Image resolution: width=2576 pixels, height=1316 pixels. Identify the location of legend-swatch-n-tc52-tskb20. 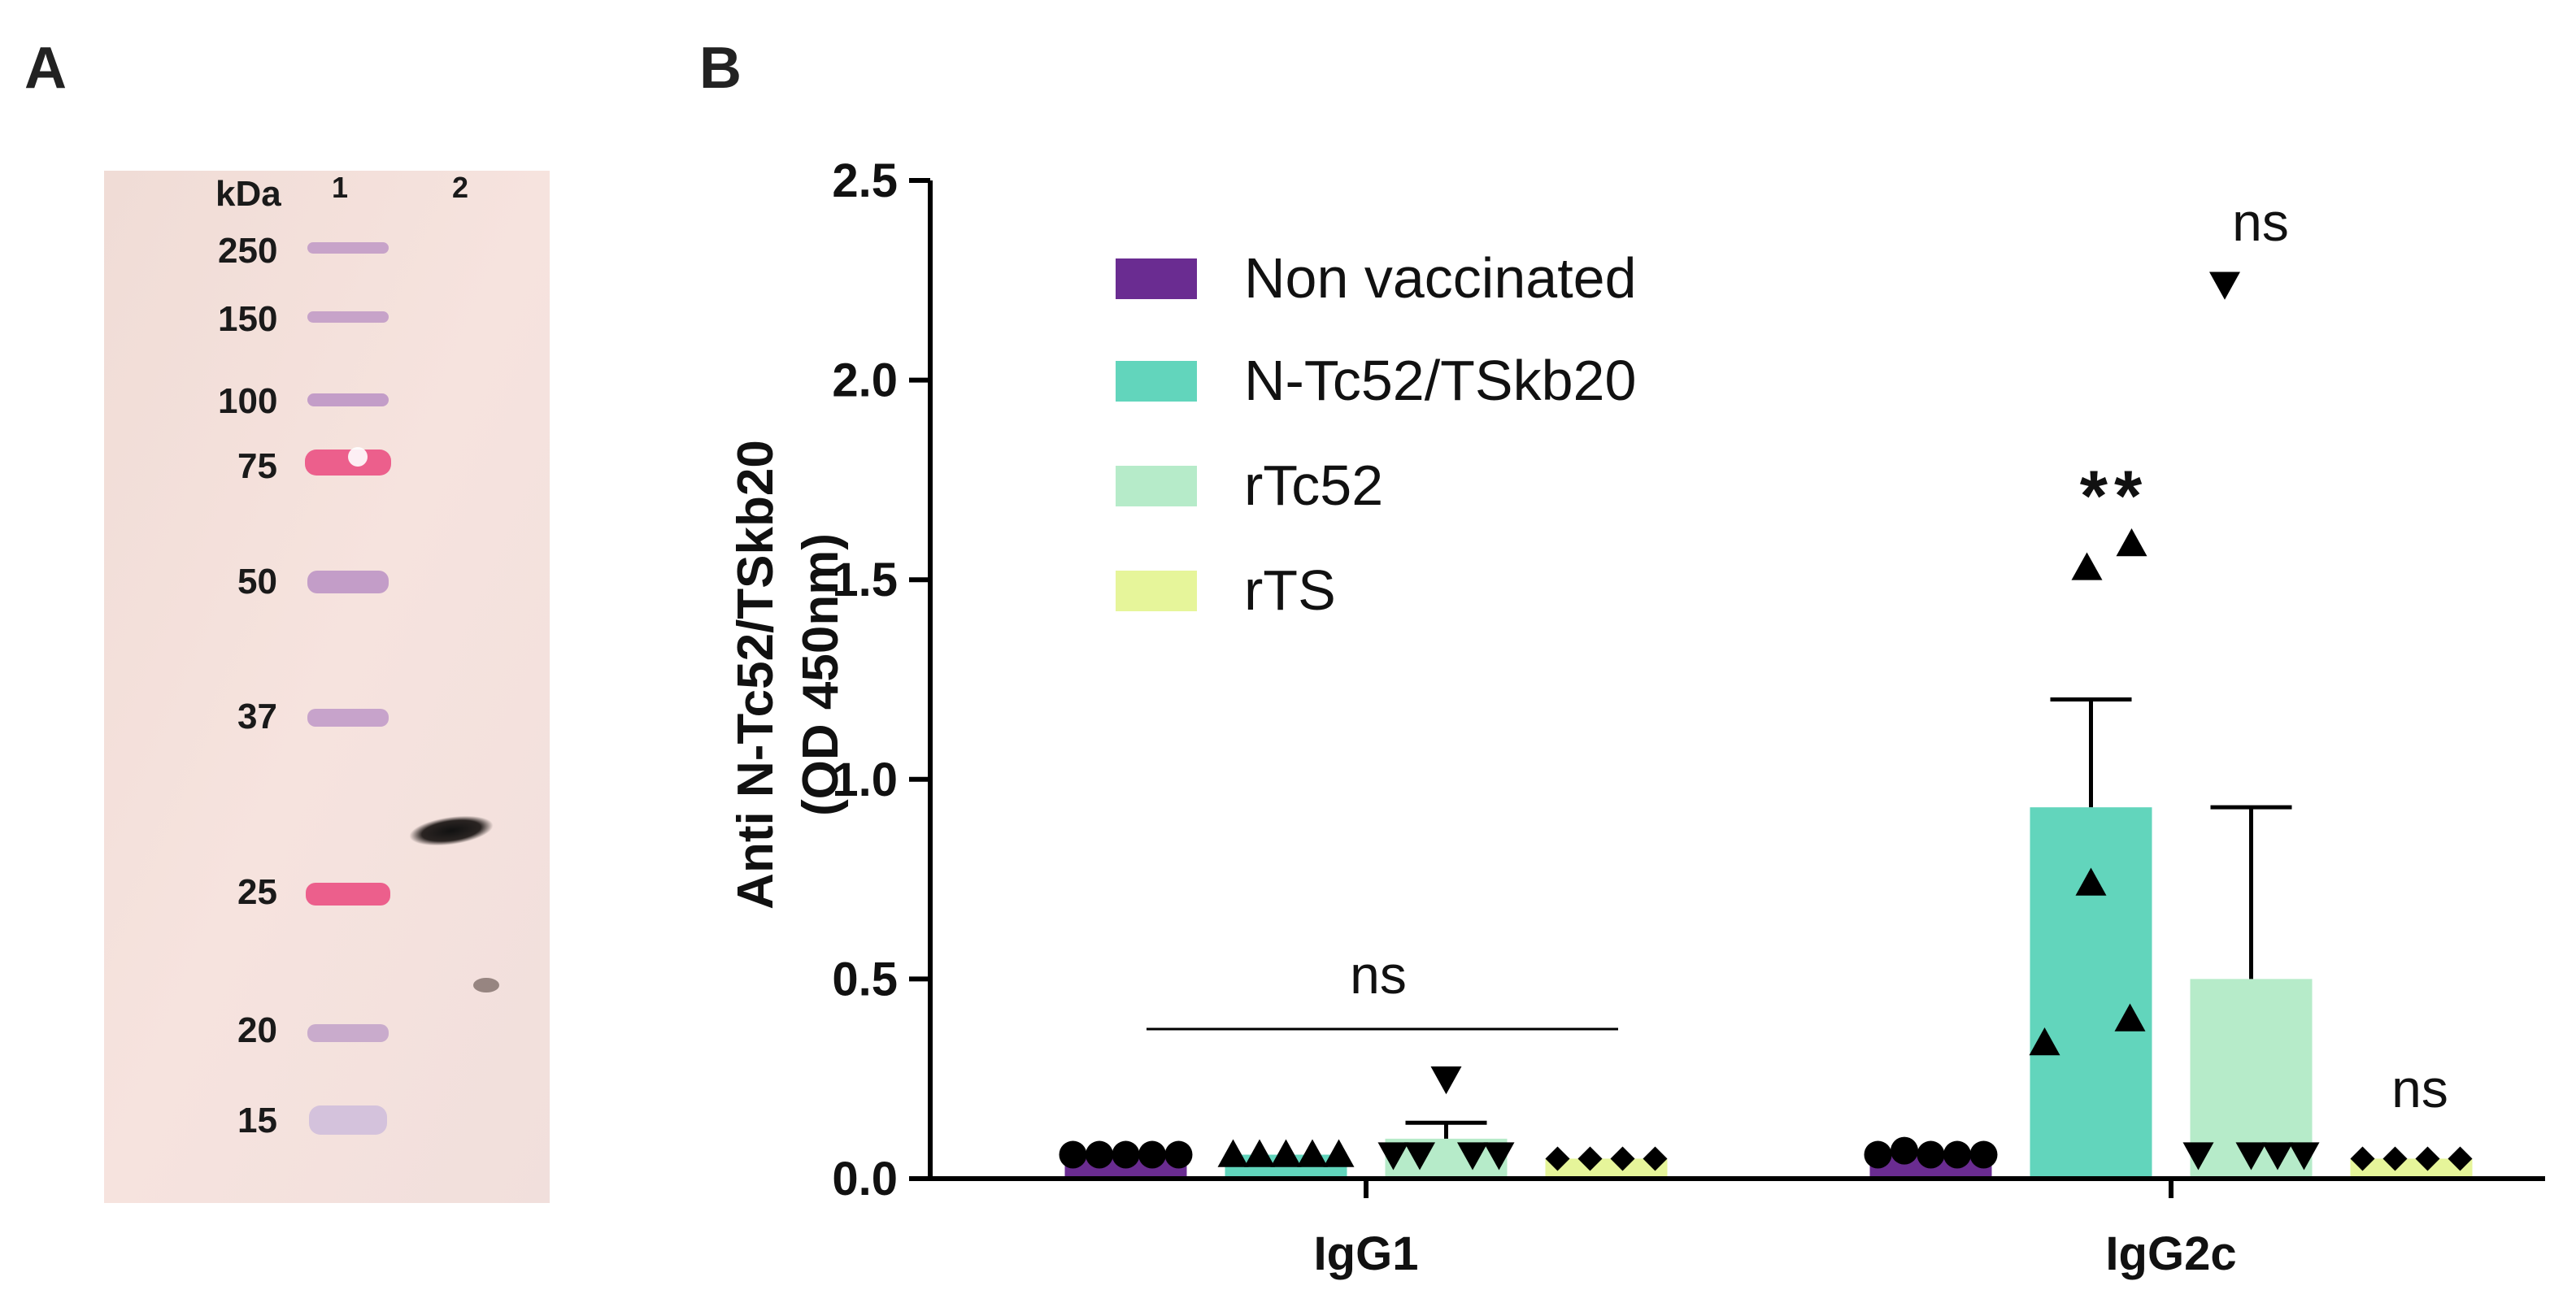
(1157, 381).